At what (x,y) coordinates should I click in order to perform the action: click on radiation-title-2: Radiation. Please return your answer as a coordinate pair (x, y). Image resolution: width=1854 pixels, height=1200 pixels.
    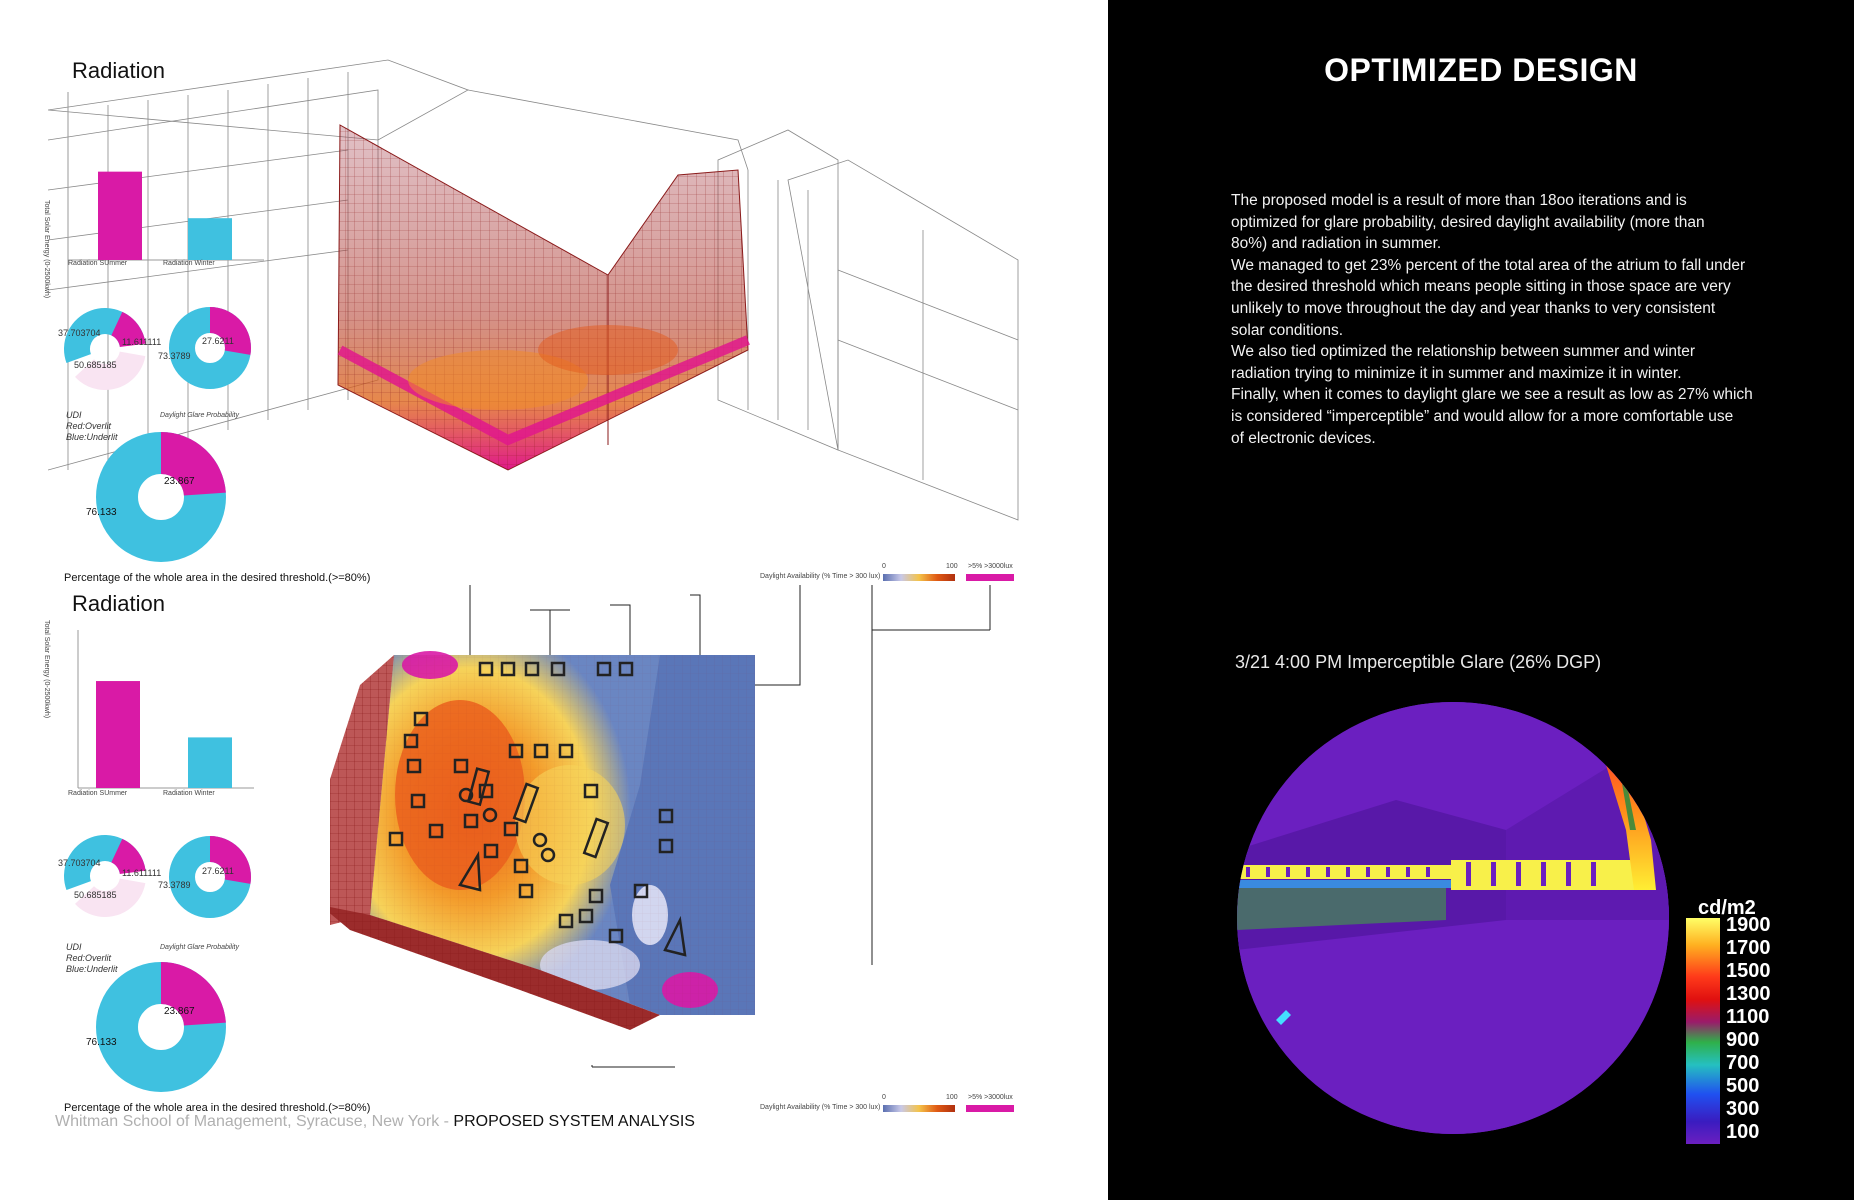
    Looking at the image, I should click on (118, 603).